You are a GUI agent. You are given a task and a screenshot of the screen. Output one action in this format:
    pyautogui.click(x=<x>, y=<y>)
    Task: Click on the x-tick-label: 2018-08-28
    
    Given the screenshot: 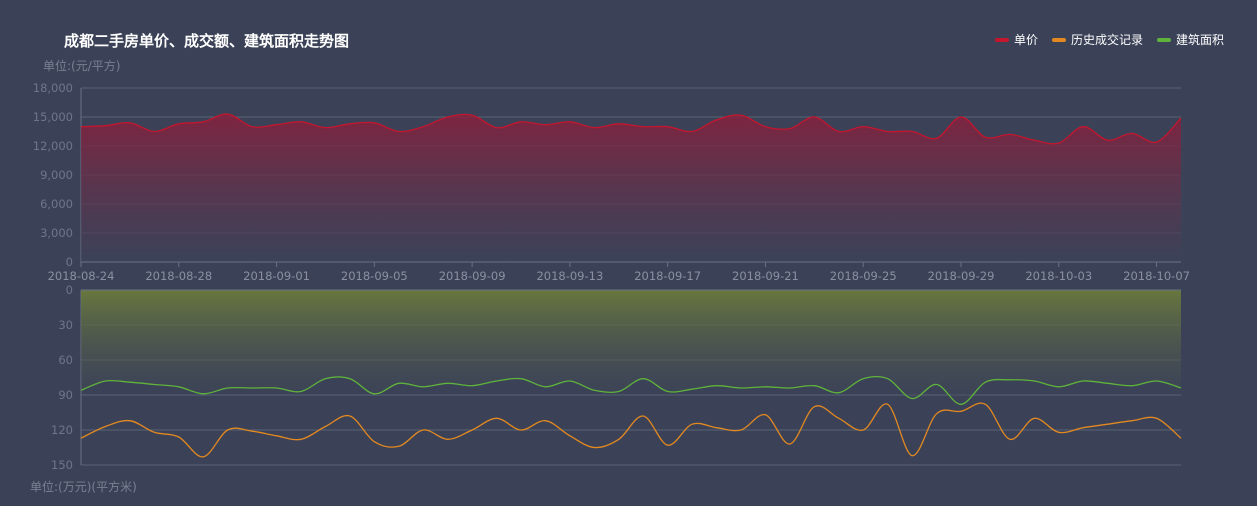 What is the action you would take?
    pyautogui.click(x=178, y=276)
    